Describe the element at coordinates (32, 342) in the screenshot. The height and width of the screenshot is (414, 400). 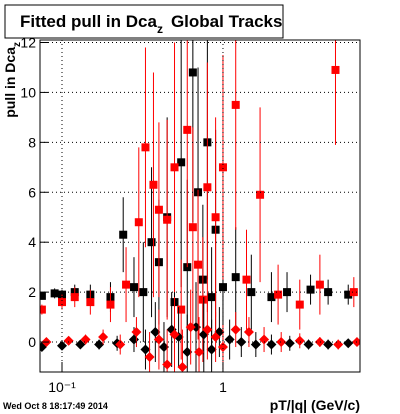
I see `y-tick-label: 0` at that location.